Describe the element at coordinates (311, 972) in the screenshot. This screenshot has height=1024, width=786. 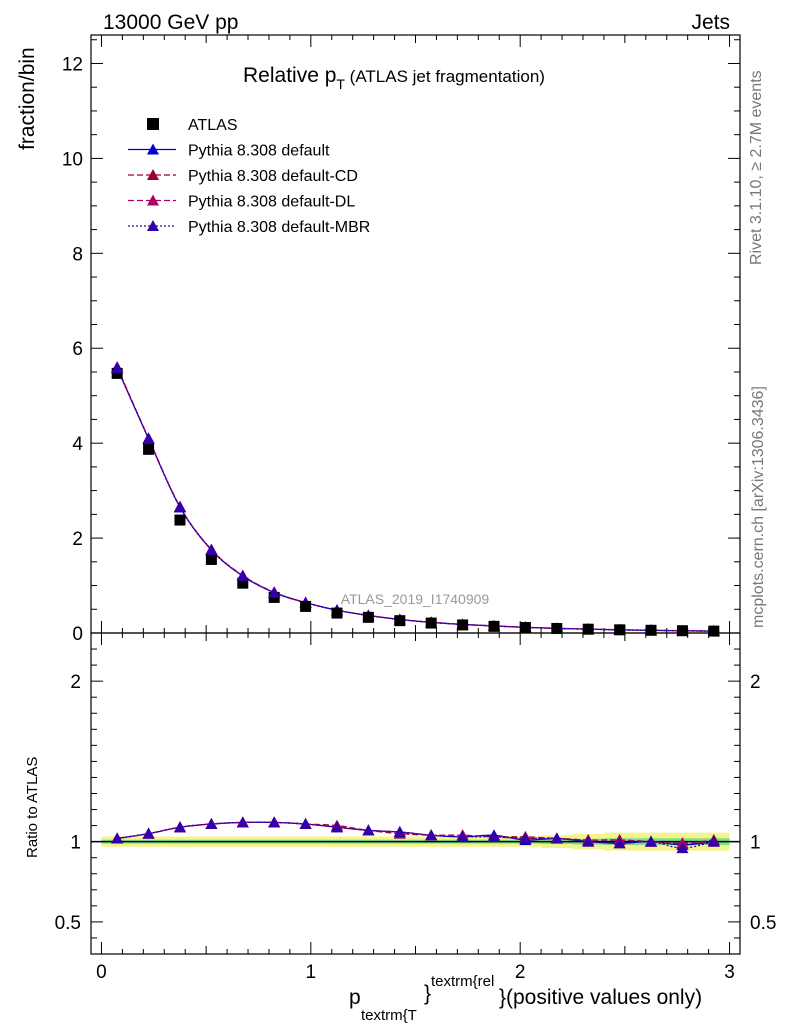
I see `xtick-label: 1` at that location.